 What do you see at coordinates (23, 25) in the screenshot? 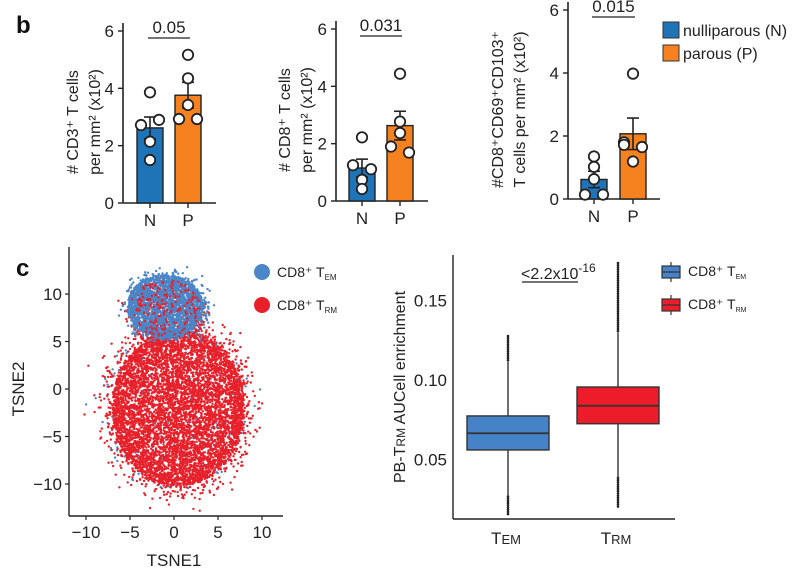
I see `panel-label-b: b` at bounding box center [23, 25].